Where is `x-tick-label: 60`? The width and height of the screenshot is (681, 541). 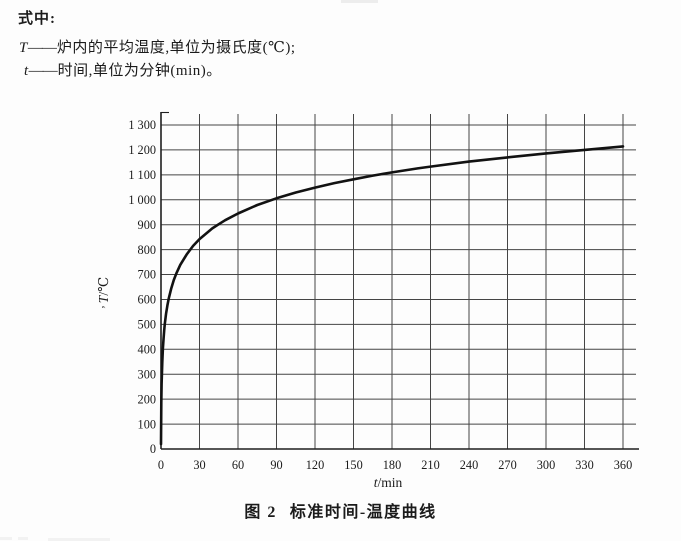 x-tick-label: 60 is located at coordinates (238, 465).